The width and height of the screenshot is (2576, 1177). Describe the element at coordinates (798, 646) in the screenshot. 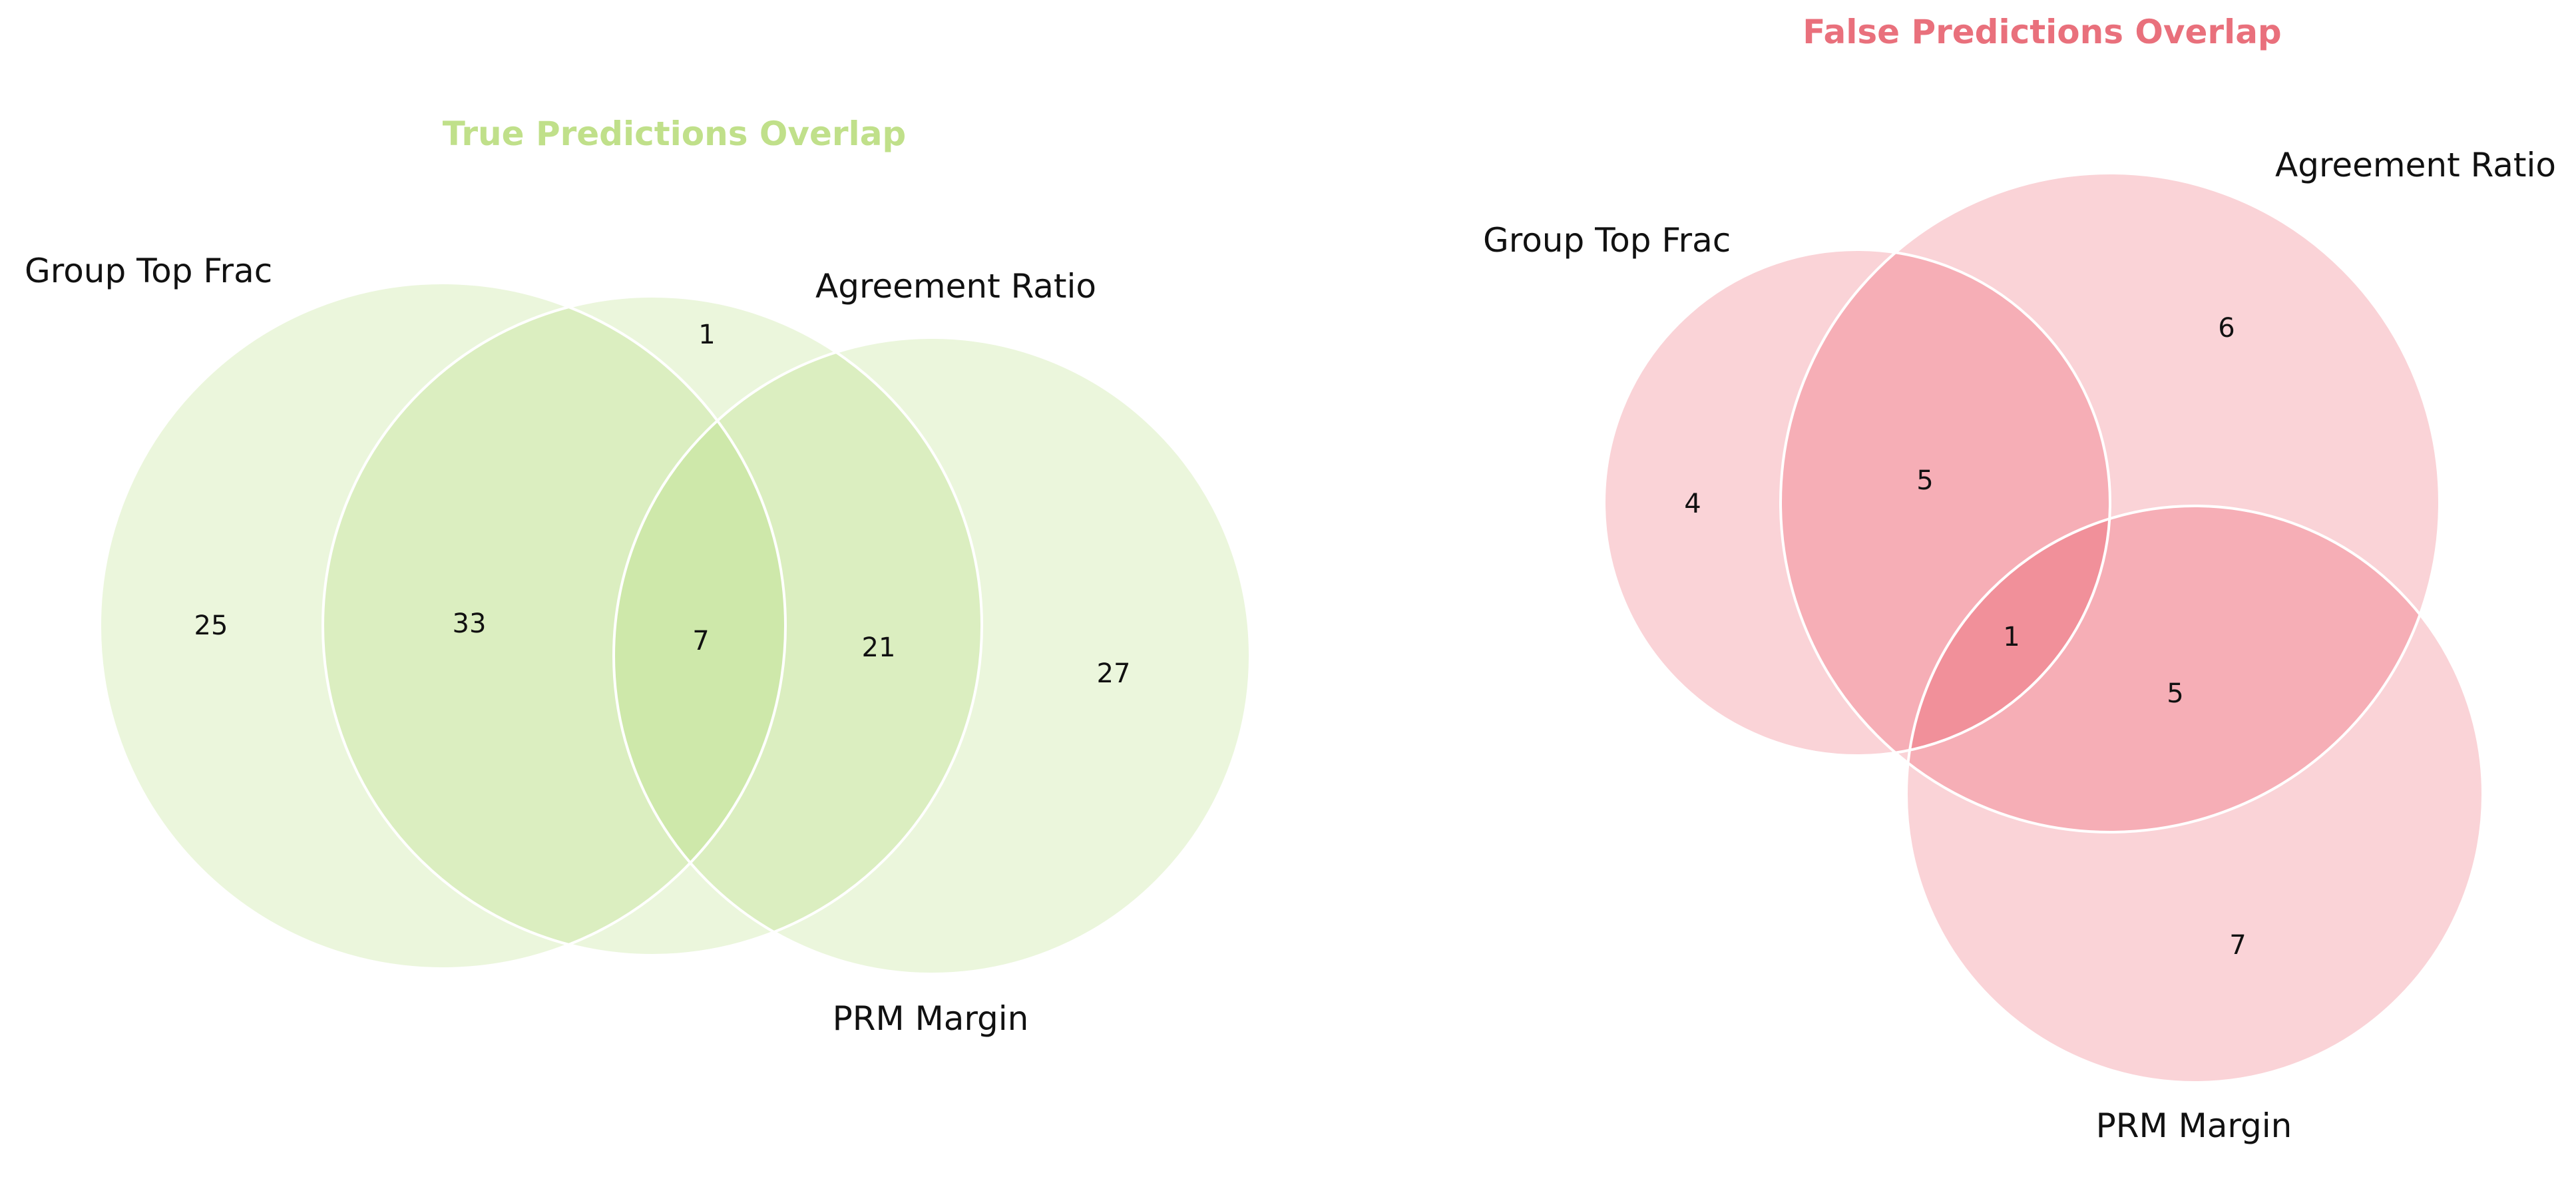

I see `true-overlap-bc` at that location.